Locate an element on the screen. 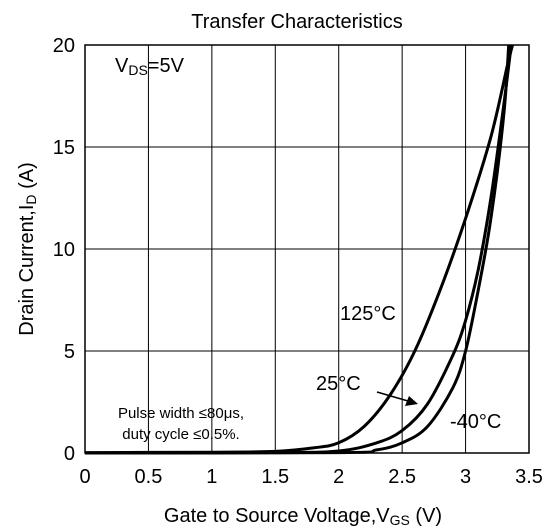 The image size is (555, 531). x-tick-label-1: 0.5 is located at coordinates (149, 477).